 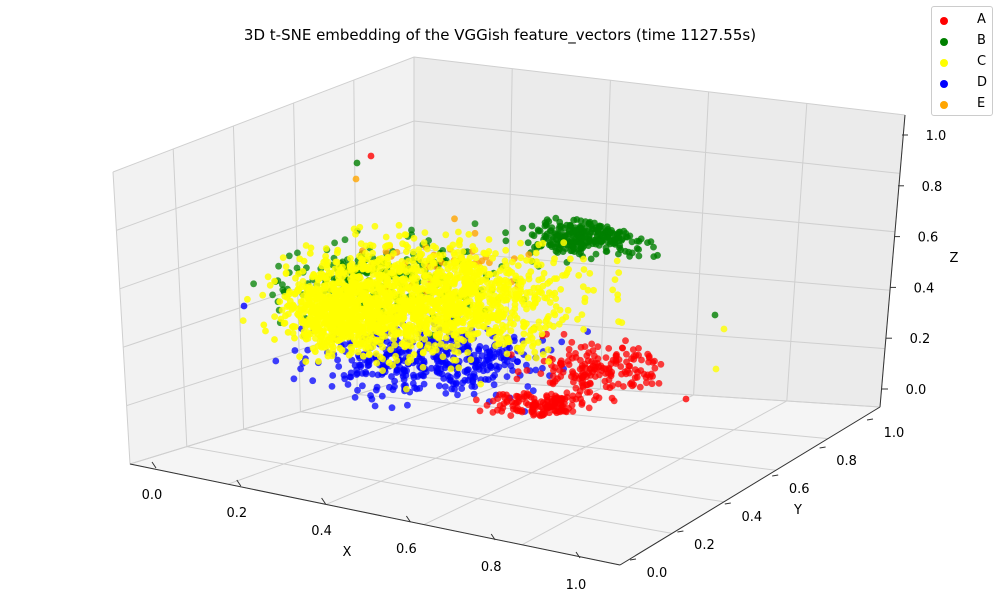 I want to click on y-tick-label: 0.6, so click(x=799, y=489).